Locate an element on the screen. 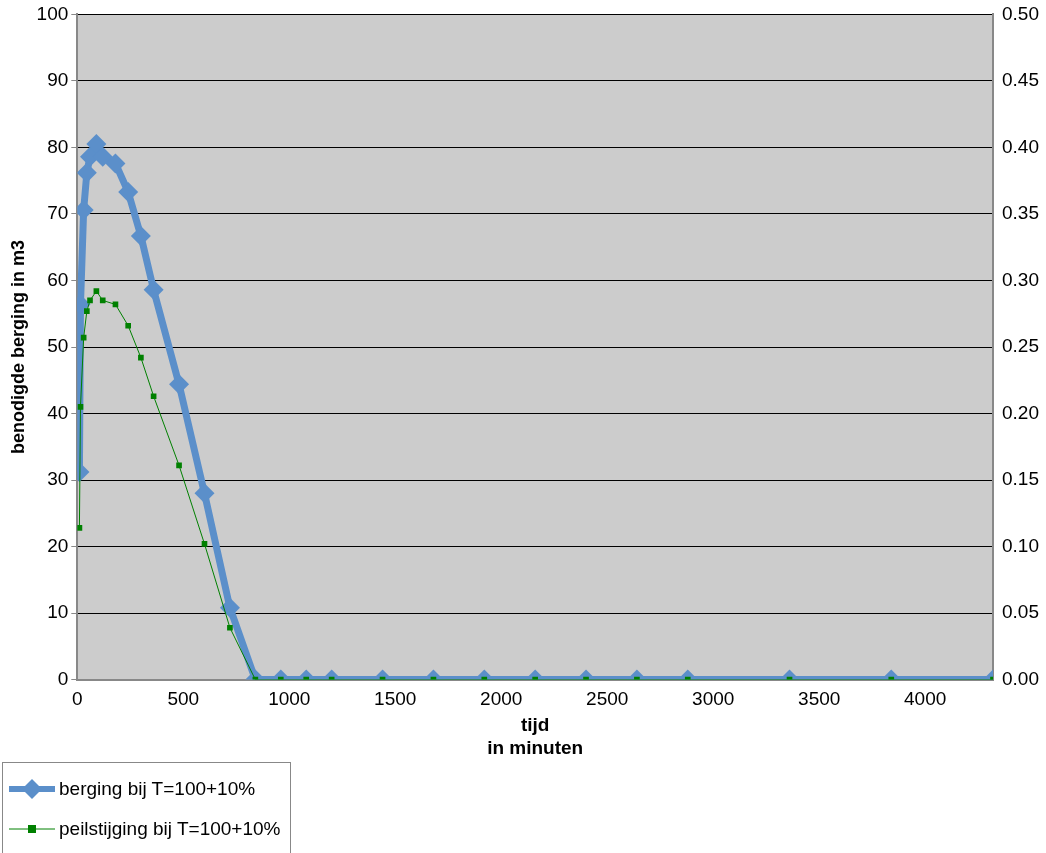  y2-tick-label: 0.50 is located at coordinates (1020, 13).